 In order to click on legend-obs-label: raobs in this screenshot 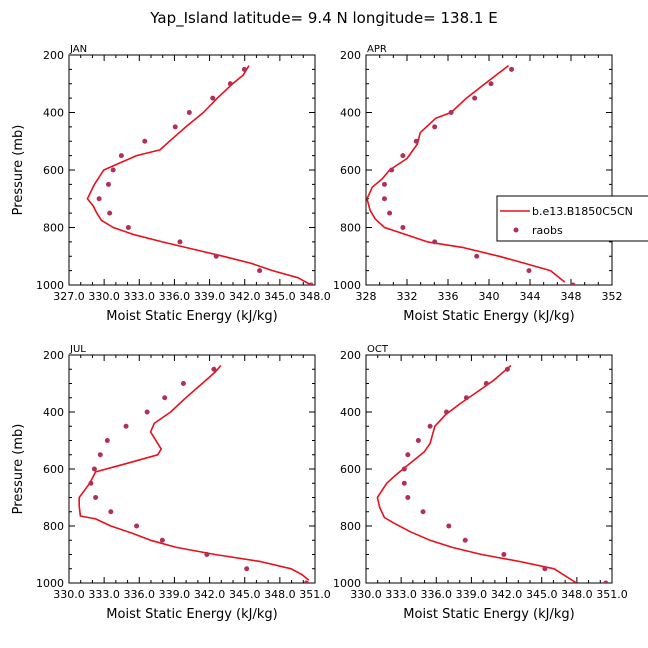, I will do `click(547, 230)`.